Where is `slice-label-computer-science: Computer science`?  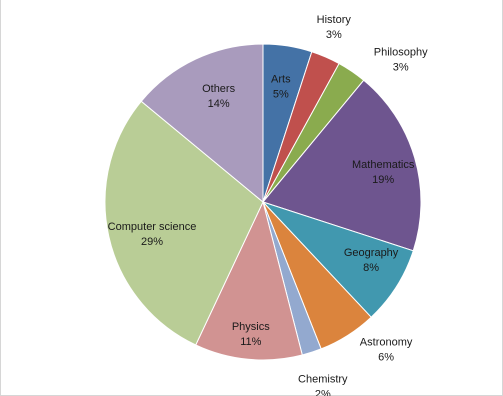
slice-label-computer-science: Computer science is located at coordinates (152, 227).